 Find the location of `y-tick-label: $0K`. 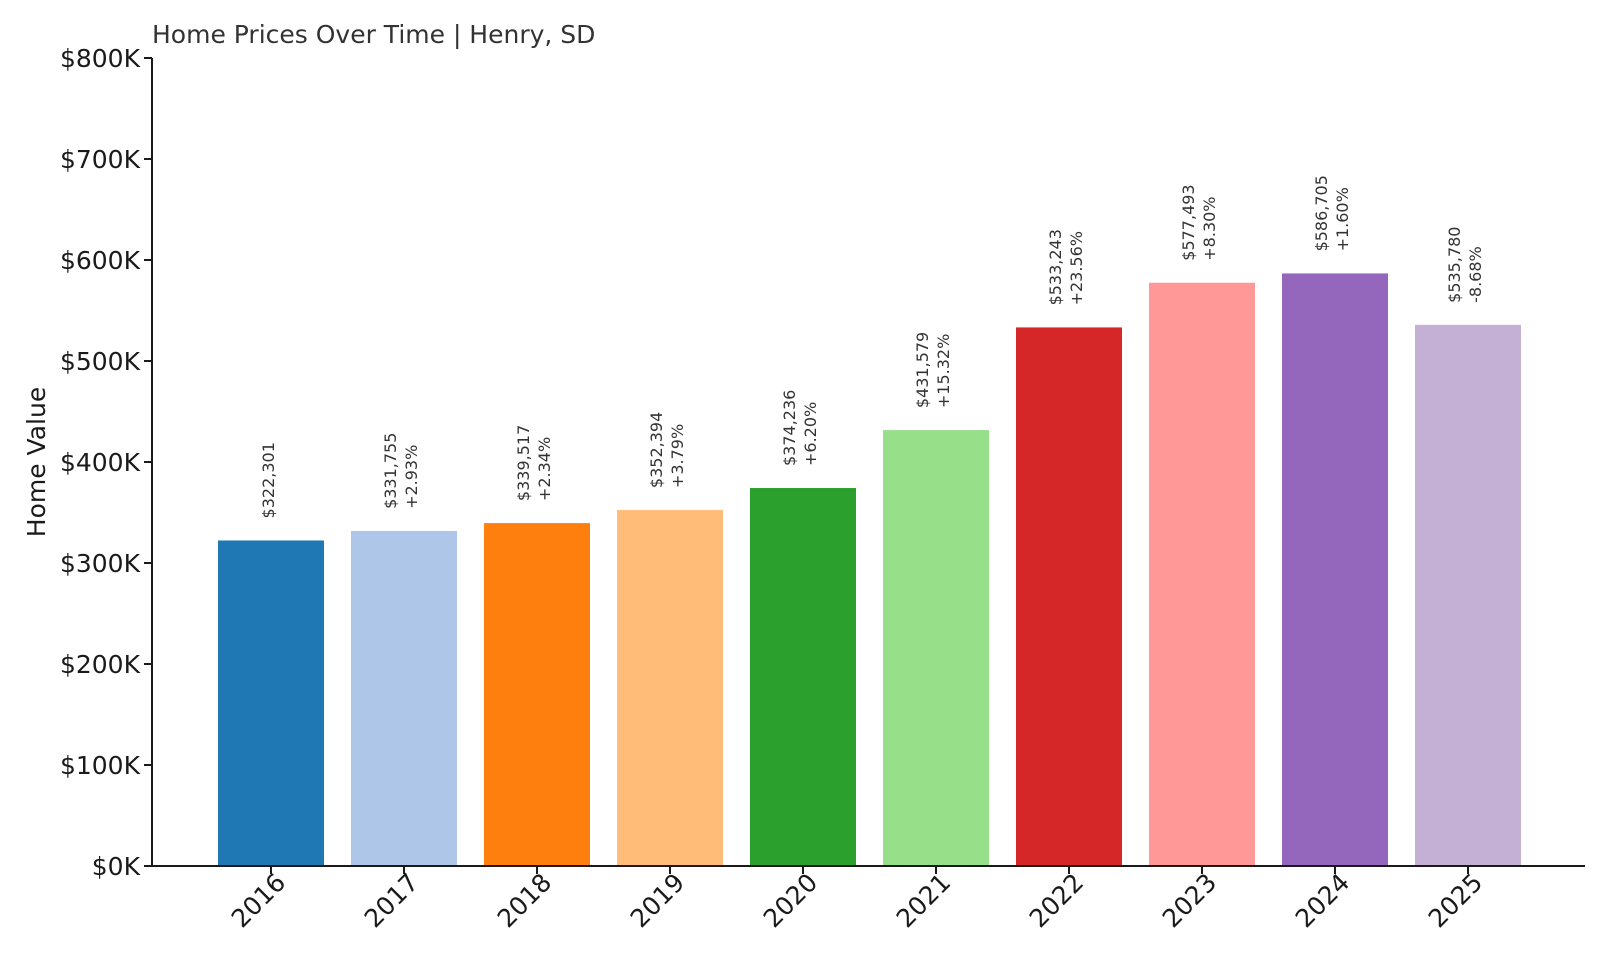

y-tick-label: $0K is located at coordinates (116, 866).